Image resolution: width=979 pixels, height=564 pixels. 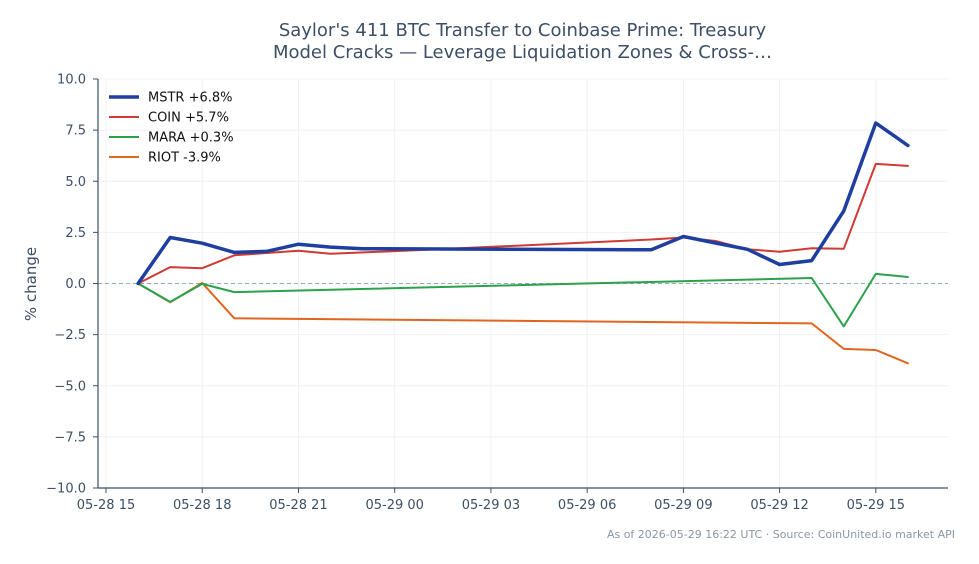 I want to click on legend-label-mstr: MSTR +6.8%, so click(x=190, y=98).